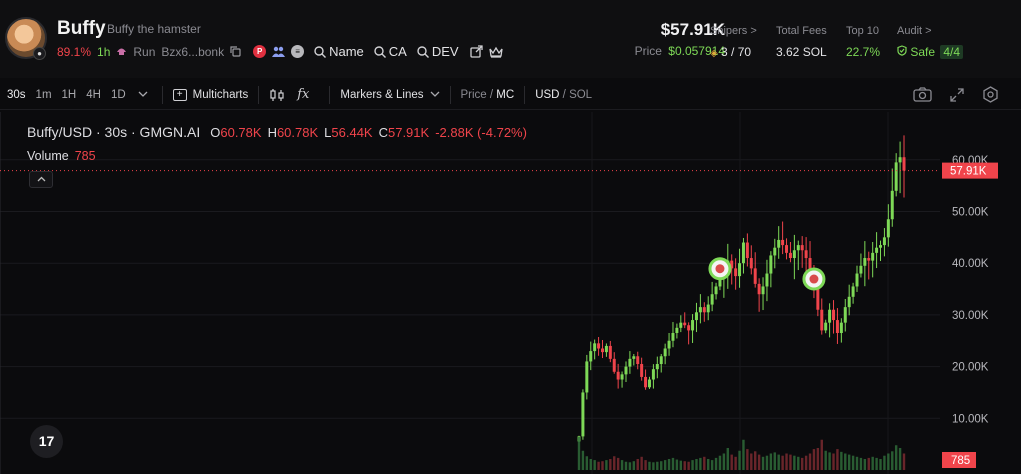 The image size is (1021, 474). Describe the element at coordinates (69, 94) in the screenshot. I see `timeframe-1h: 1H` at that location.